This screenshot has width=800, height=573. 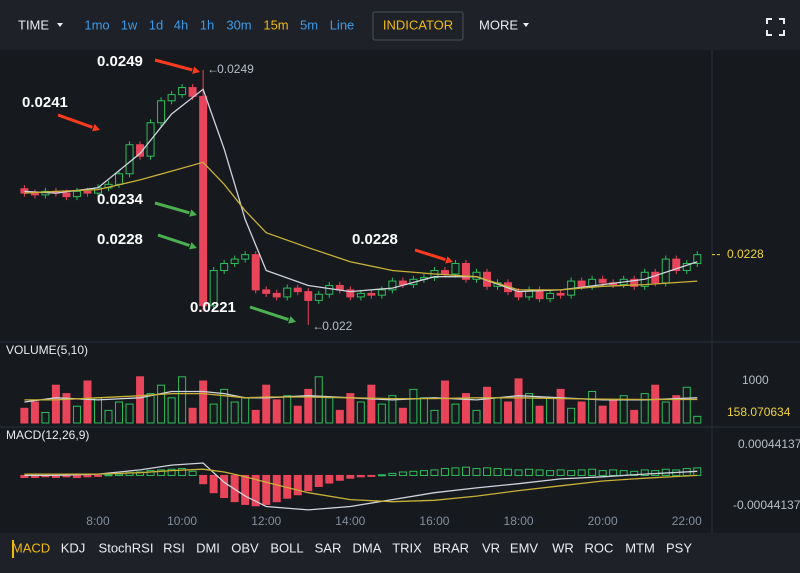 I want to click on interval-option: 1w, so click(x=129, y=24).